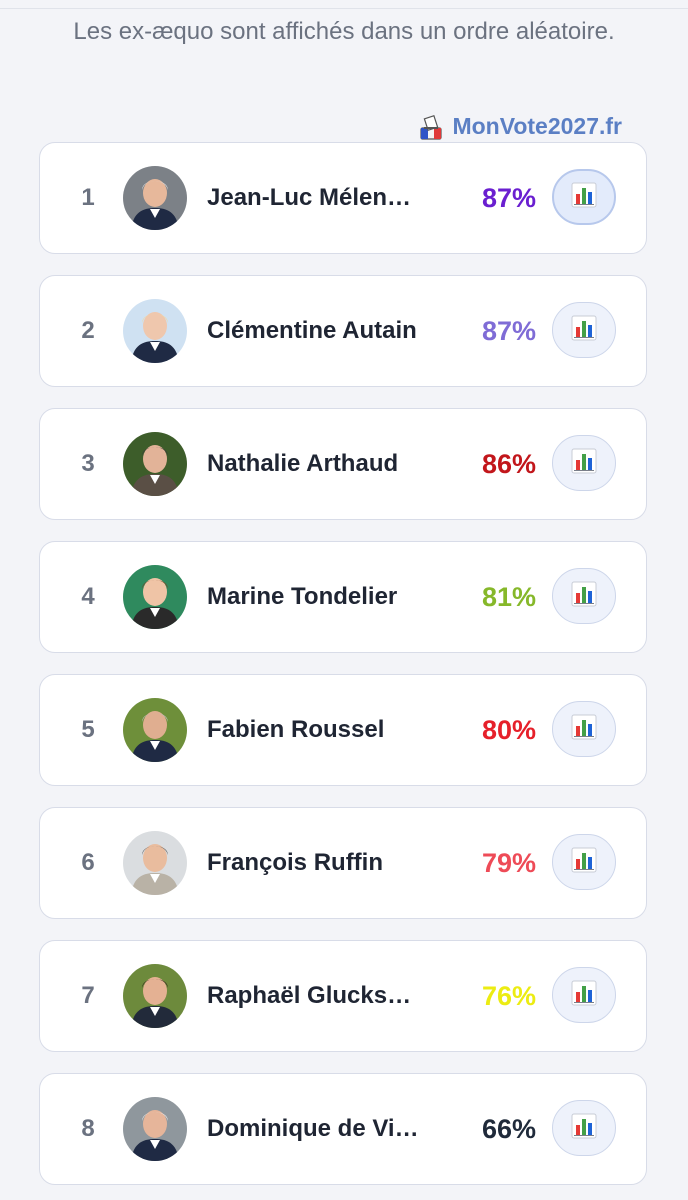 The height and width of the screenshot is (1200, 688). Describe the element at coordinates (88, 1128) in the screenshot. I see `rank-number: 8` at that location.